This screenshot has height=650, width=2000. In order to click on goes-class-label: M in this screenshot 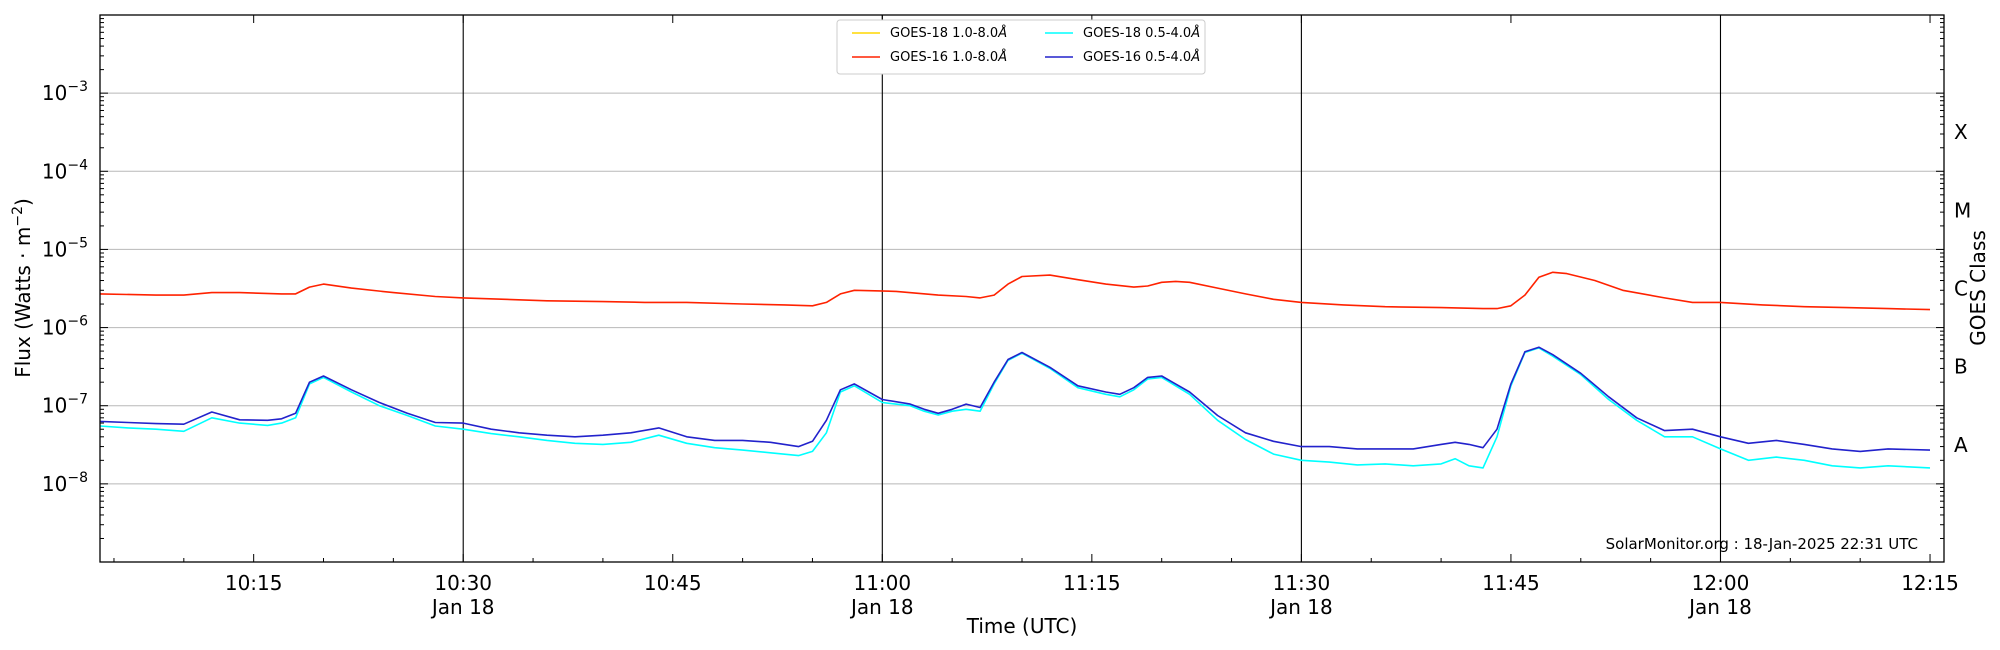, I will do `click(1962, 210)`.